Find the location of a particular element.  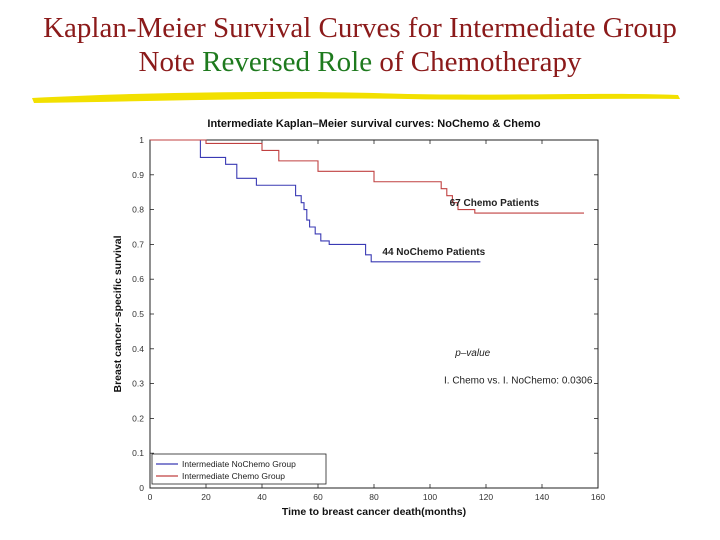

x-tick-label: 80 is located at coordinates (374, 497).